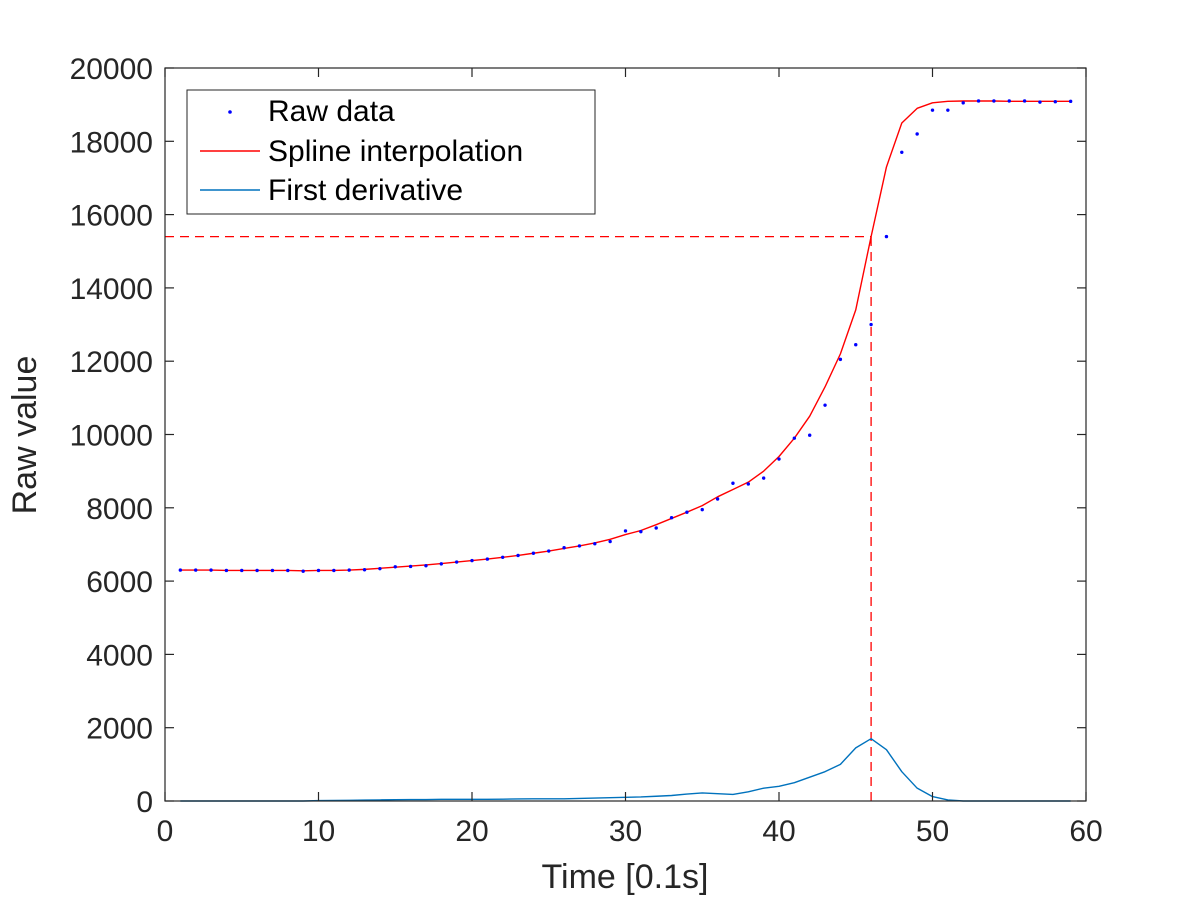 This screenshot has height=900, width=1200. I want to click on legend-box, so click(391, 152).